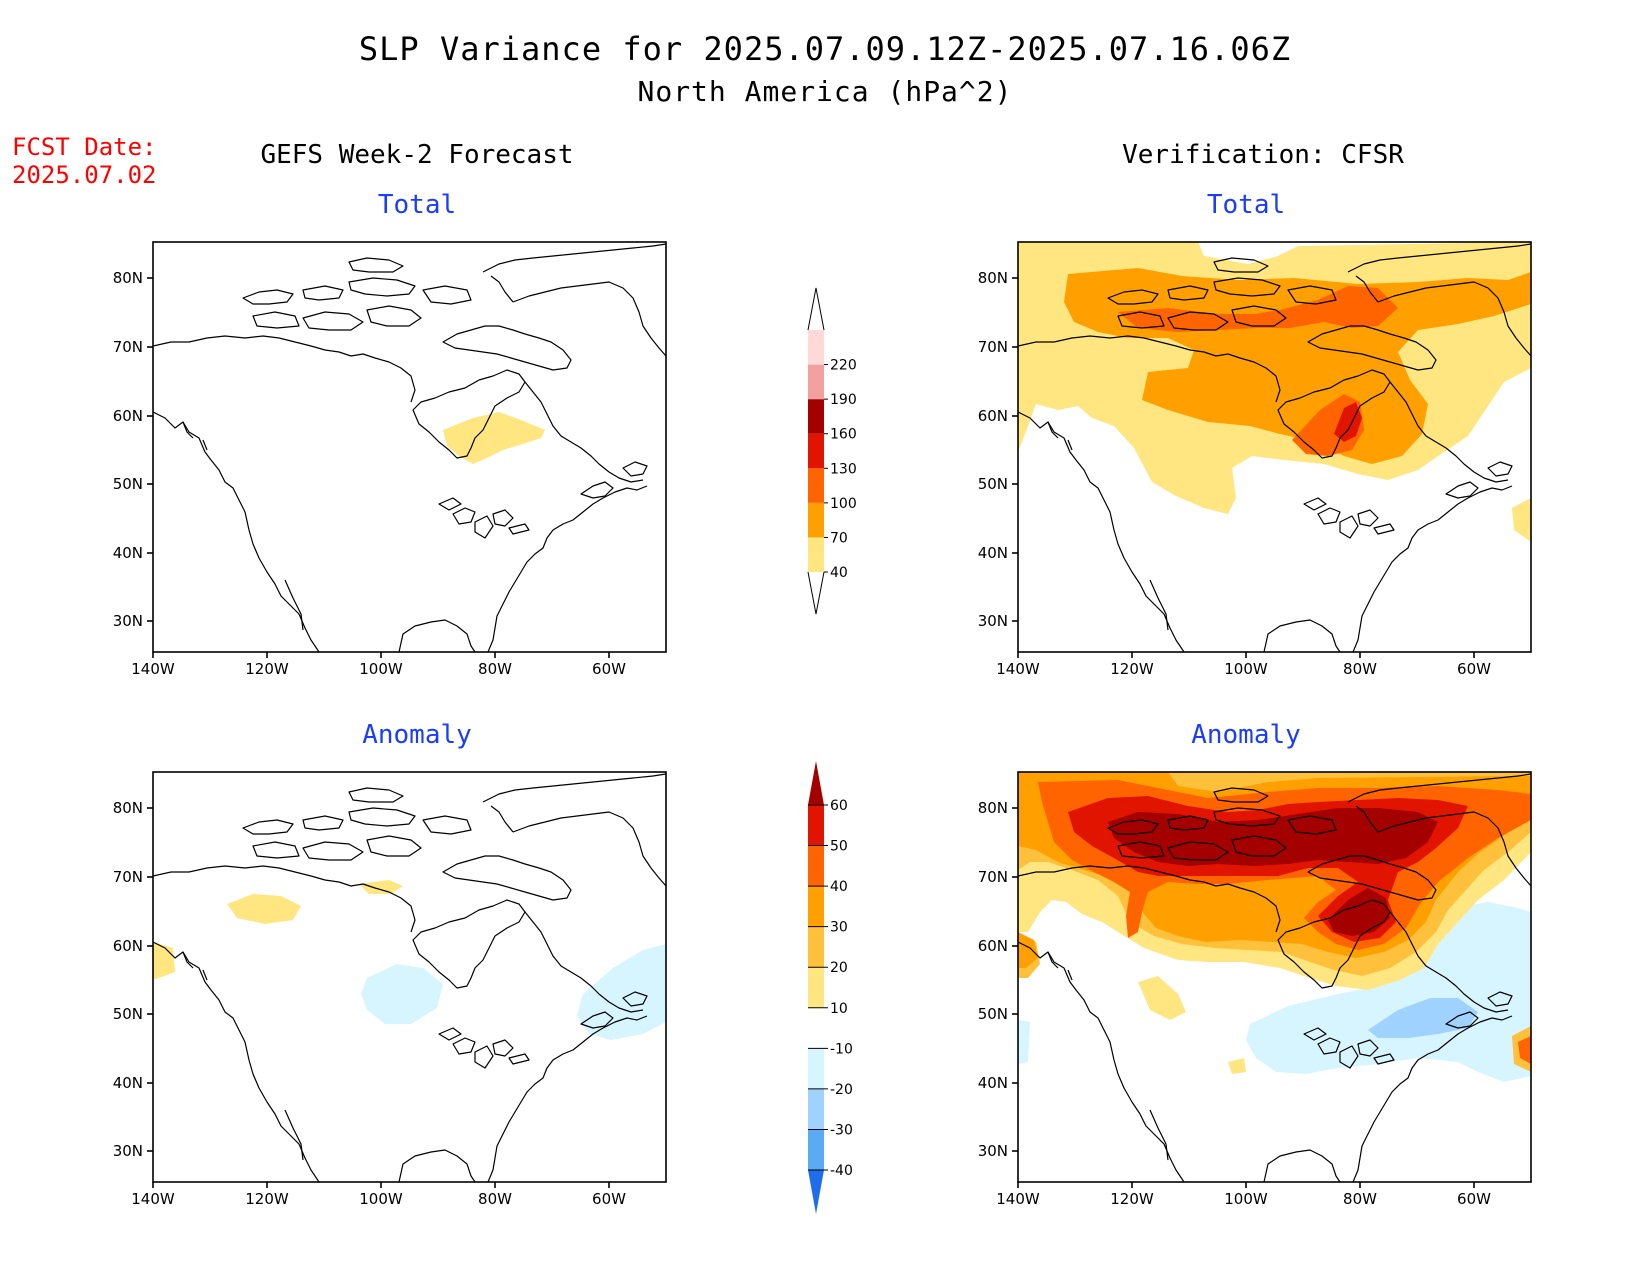 This screenshot has height=1275, width=1650. I want to click on main-subtitle: North America (hPa^2), so click(825, 91).